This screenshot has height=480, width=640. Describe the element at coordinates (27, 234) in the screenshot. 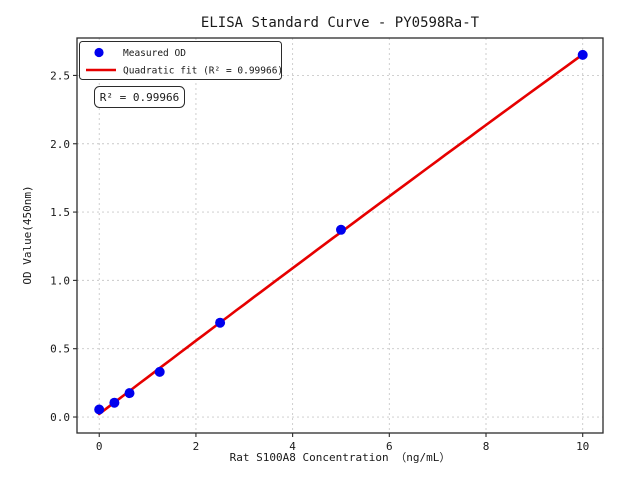

I see `y-axis-label: OD Value(450nm)` at that location.